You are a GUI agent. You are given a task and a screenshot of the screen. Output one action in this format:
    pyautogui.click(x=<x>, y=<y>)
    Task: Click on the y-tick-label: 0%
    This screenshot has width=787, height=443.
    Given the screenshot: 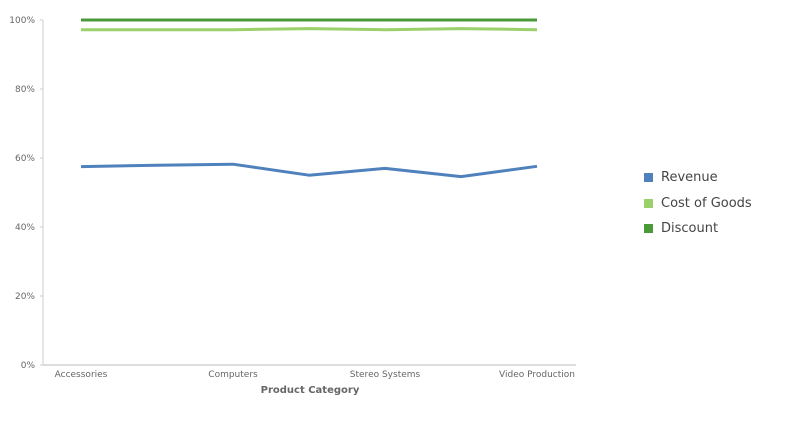 What is the action you would take?
    pyautogui.click(x=28, y=366)
    